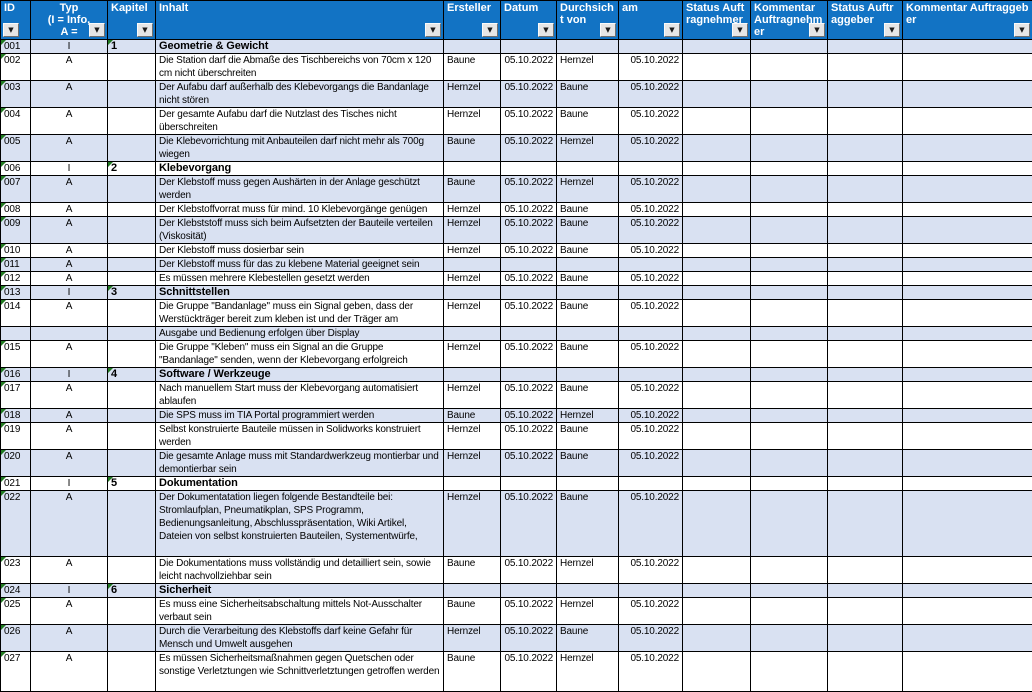 The width and height of the screenshot is (1032, 692). What do you see at coordinates (472, 20) in the screenshot?
I see `column-header-ersteller: Ersteller▼` at bounding box center [472, 20].